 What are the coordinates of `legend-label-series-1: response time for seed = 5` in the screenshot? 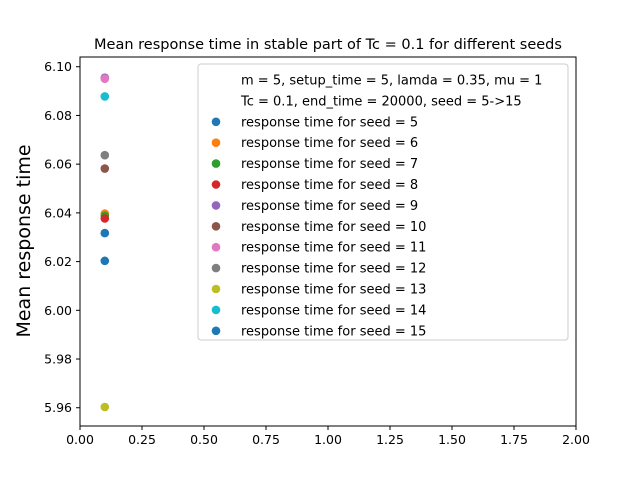 It's located at (329, 122).